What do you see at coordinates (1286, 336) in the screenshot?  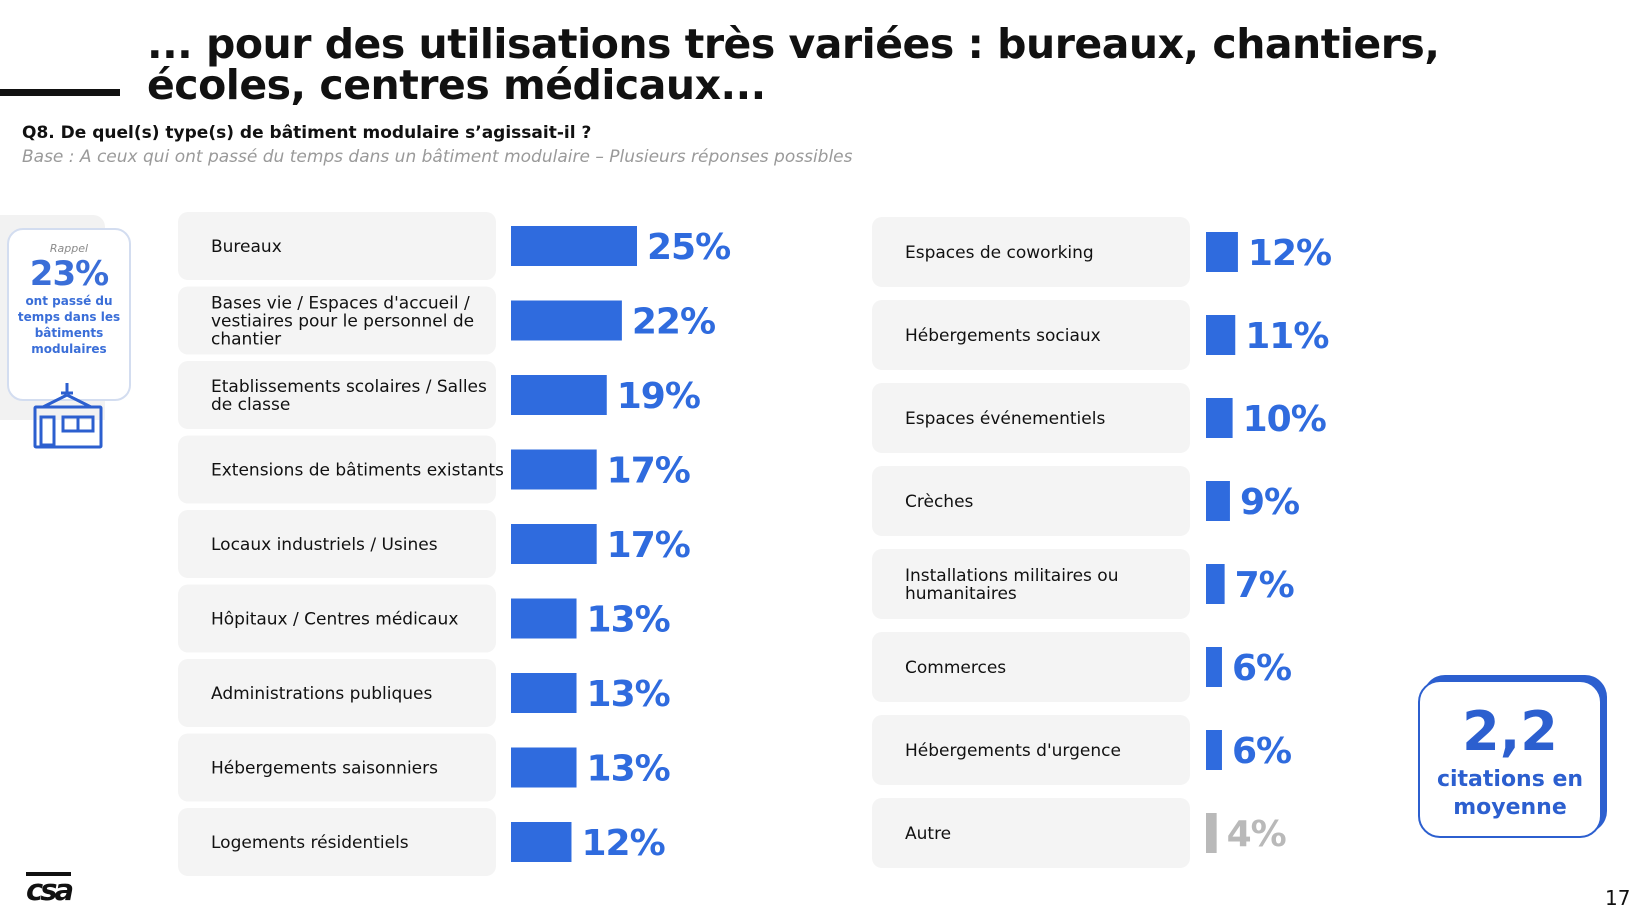 I see `data-label: 11%` at bounding box center [1286, 336].